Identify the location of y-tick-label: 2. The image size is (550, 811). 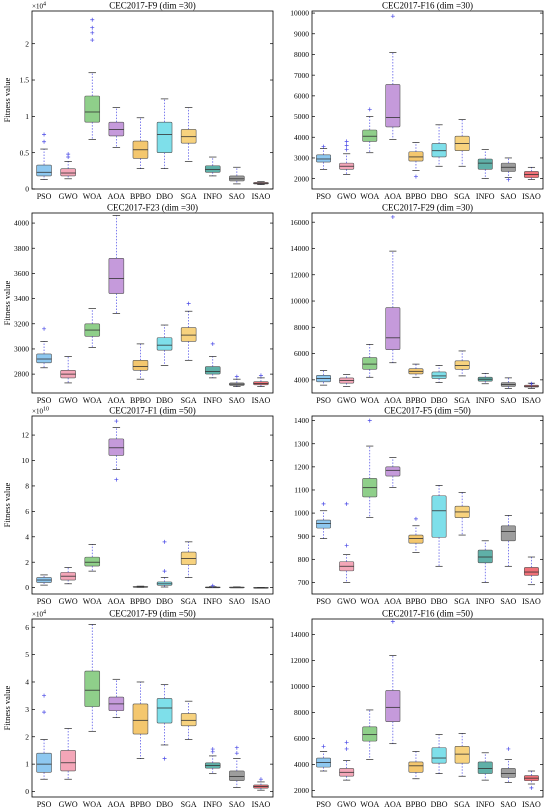
(27, 736).